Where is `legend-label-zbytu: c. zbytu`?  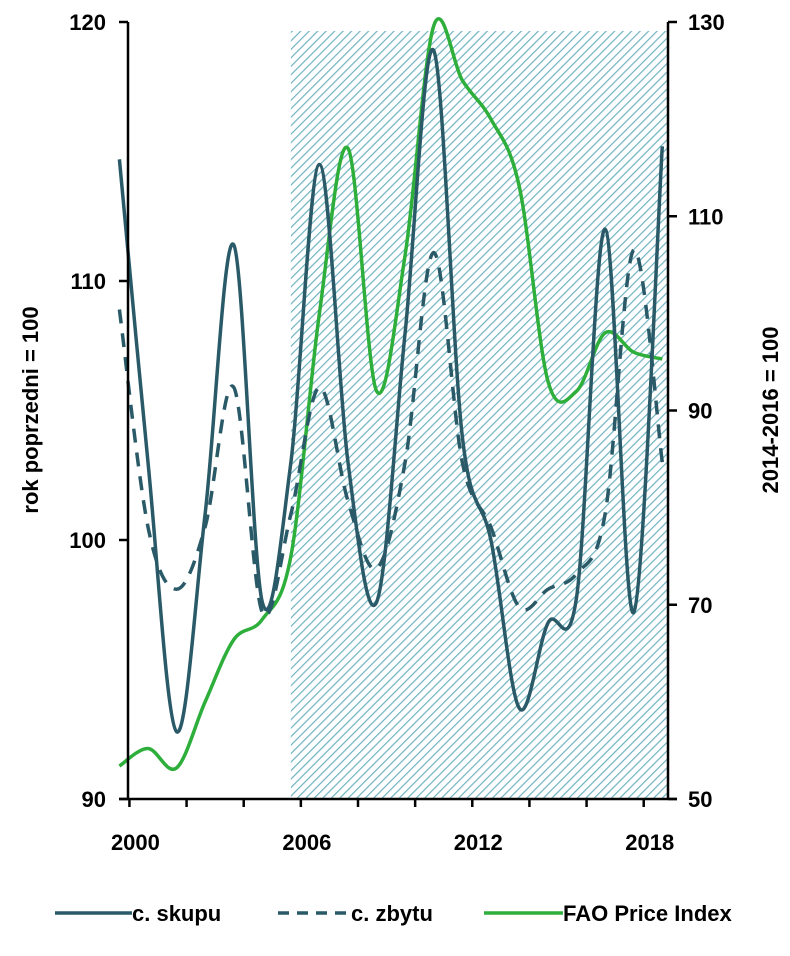
legend-label-zbytu: c. zbytu is located at coordinates (392, 913).